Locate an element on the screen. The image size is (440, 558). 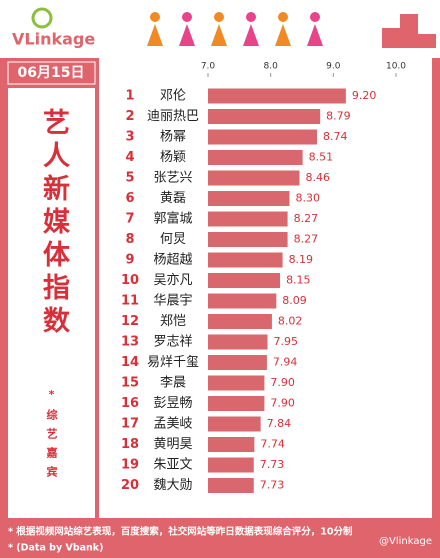
category-label: 孟美岐 is located at coordinates (172, 424).